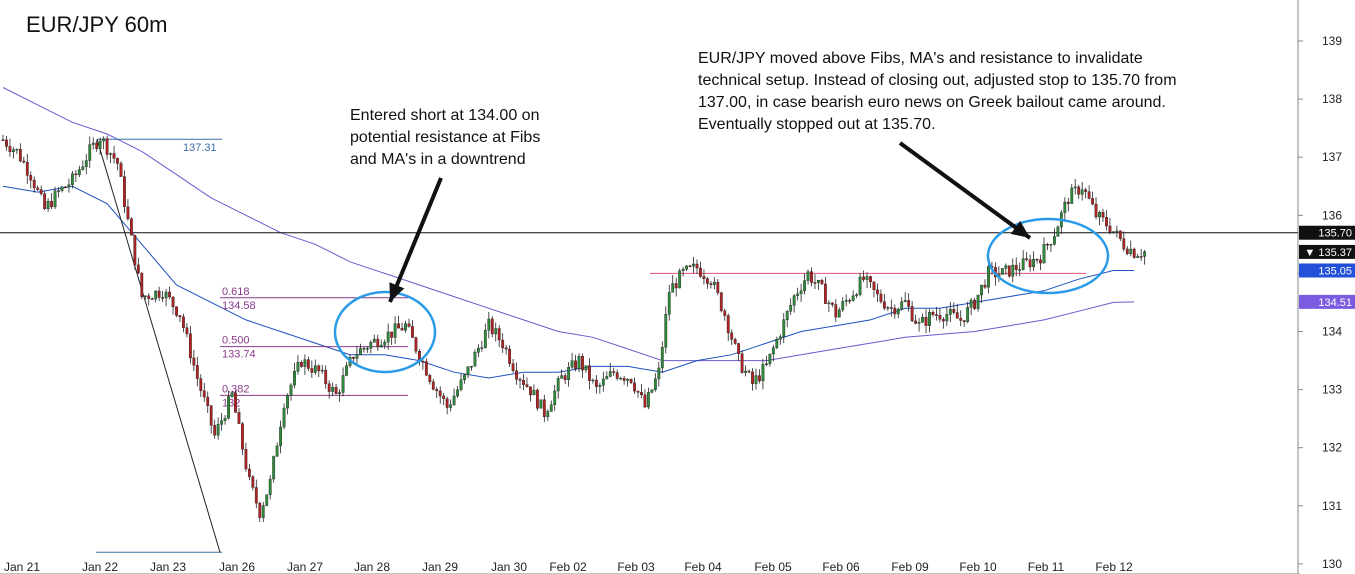 This screenshot has width=1355, height=574. I want to click on fib-ratio-label: 0.618, so click(236, 292).